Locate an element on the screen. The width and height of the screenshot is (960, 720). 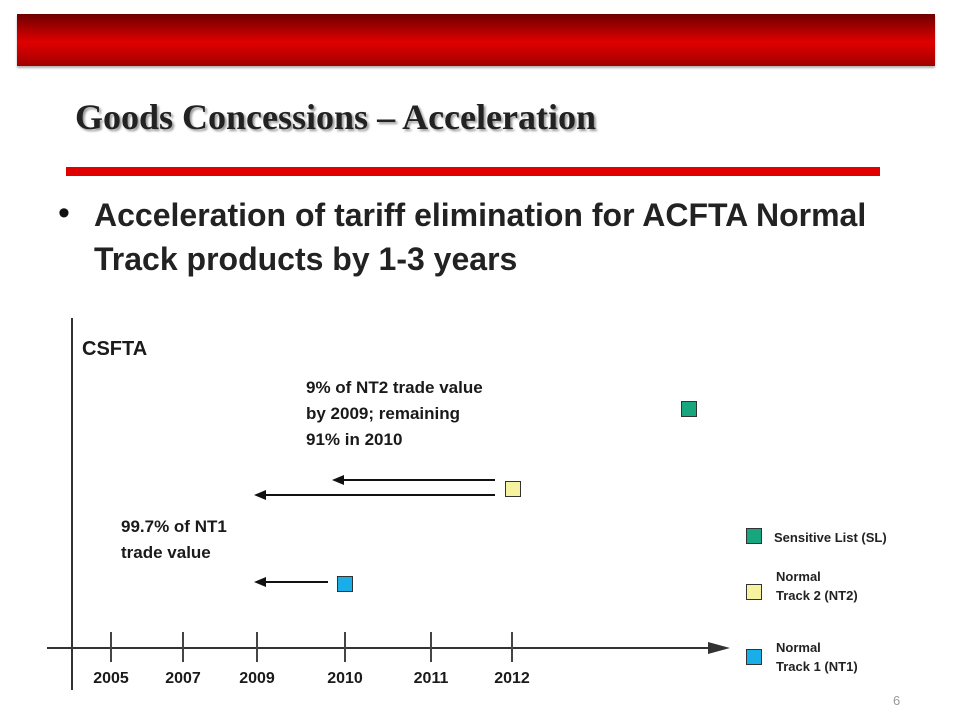
nt2-arrow-lower-head is located at coordinates (260, 495).